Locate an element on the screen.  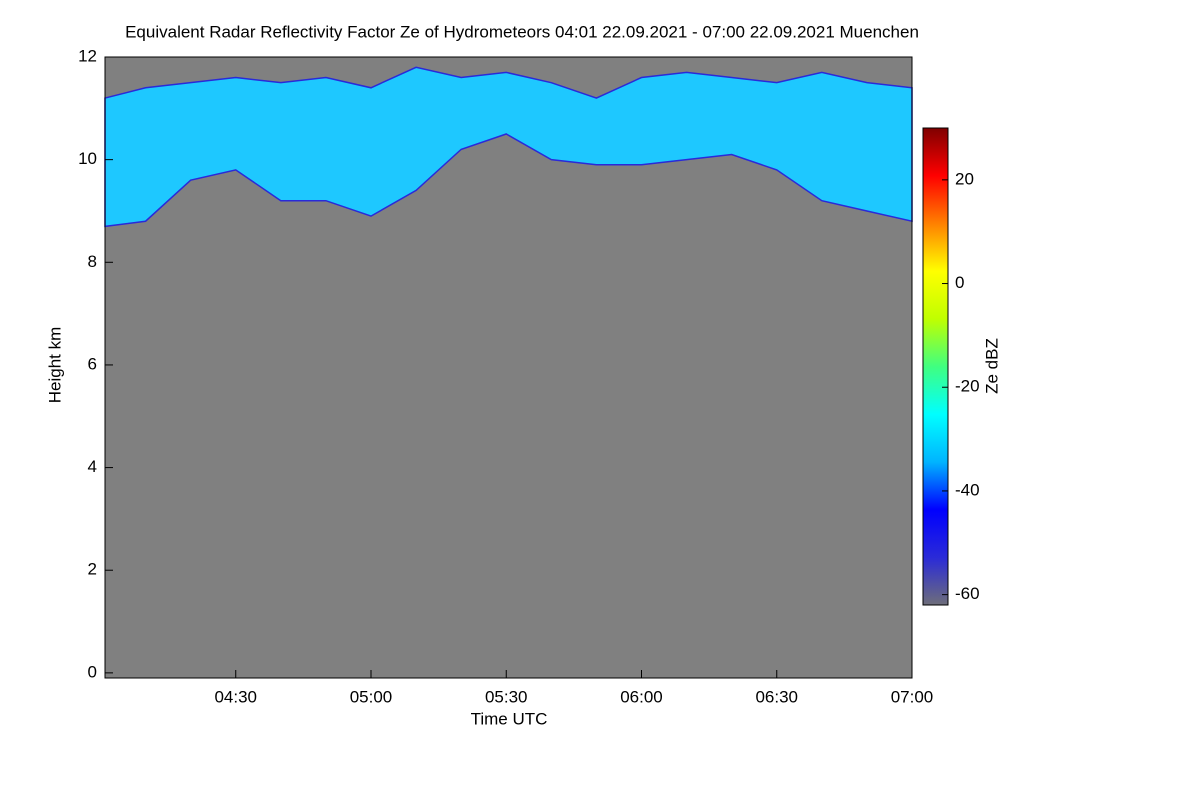
y-tick-label: 0 is located at coordinates (92, 671).